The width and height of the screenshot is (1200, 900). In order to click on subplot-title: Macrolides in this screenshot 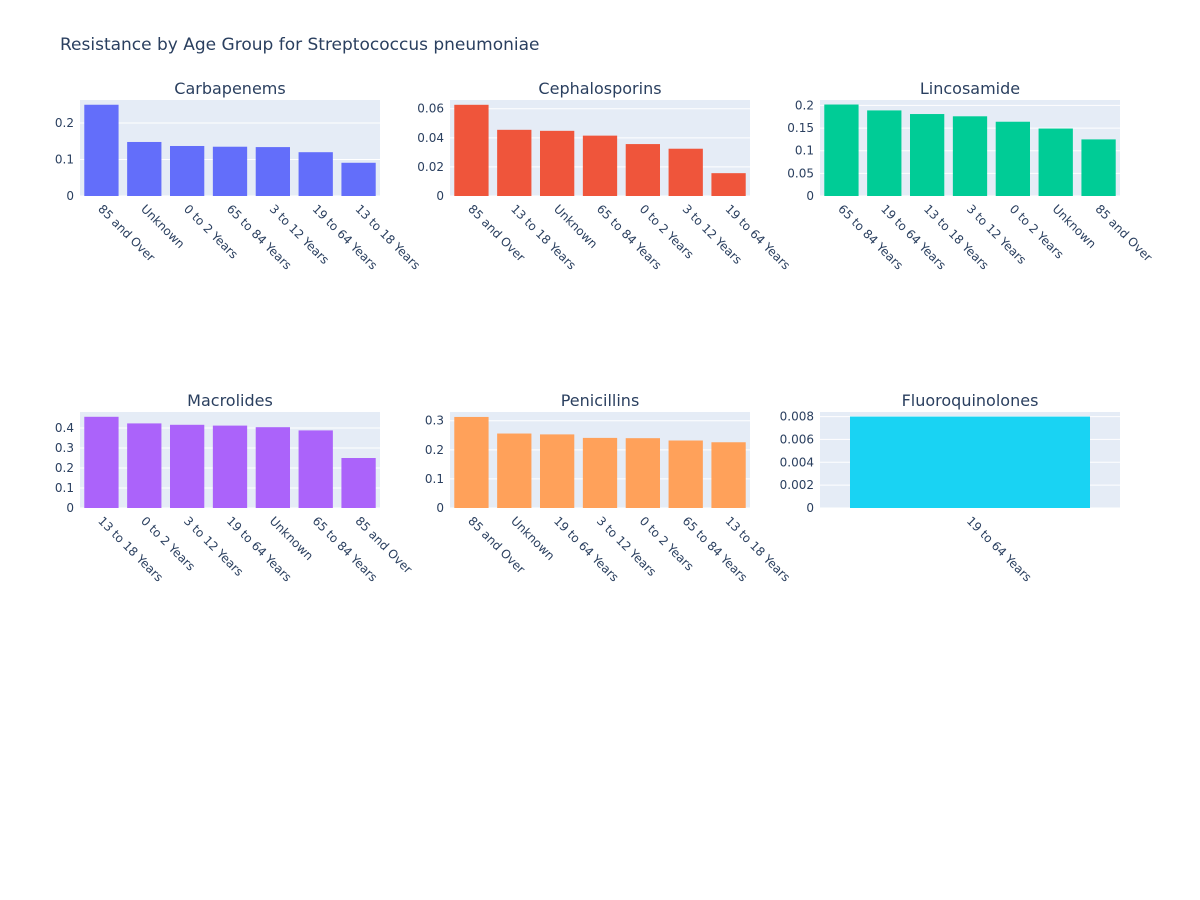, I will do `click(230, 400)`.